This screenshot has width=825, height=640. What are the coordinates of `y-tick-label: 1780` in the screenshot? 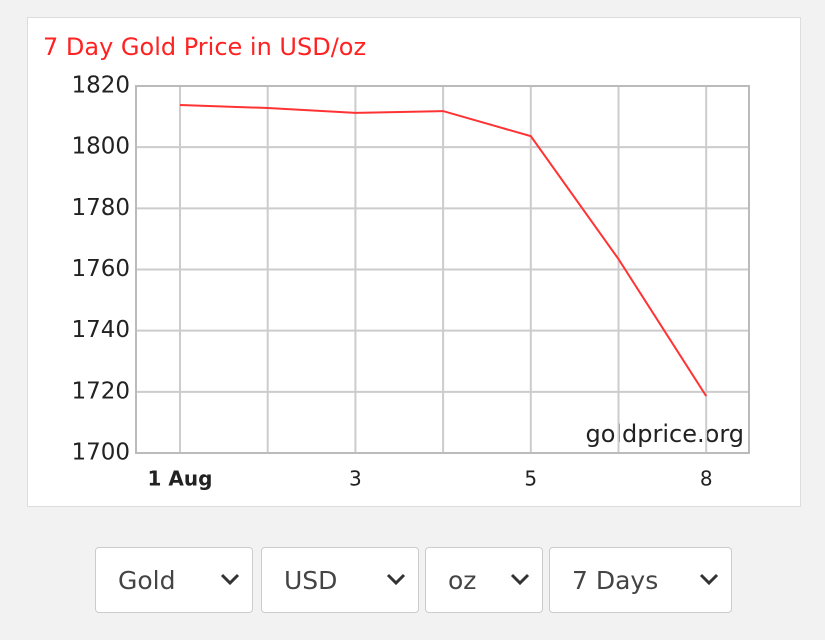 It's located at (100, 208).